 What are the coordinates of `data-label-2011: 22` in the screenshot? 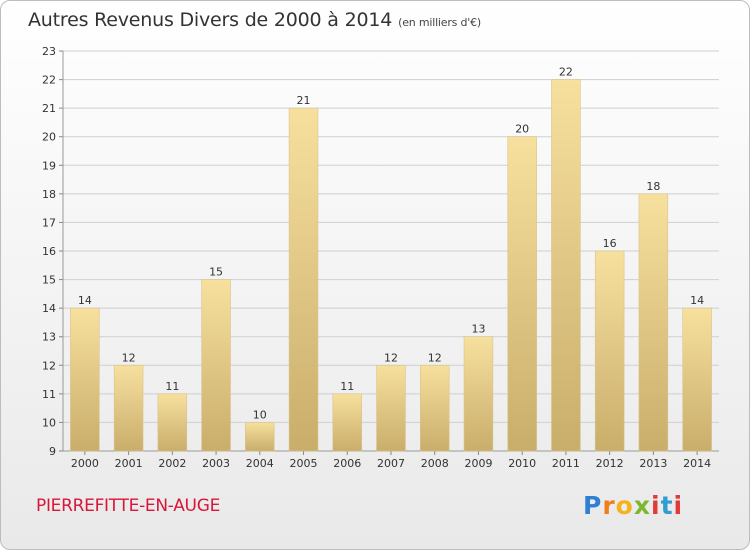 It's located at (566, 72).